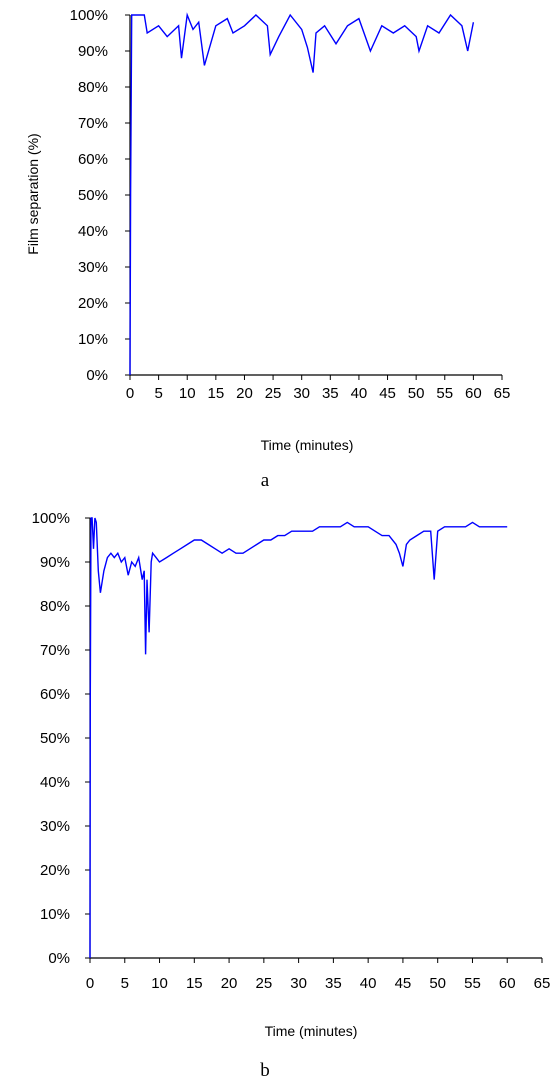 This screenshot has height=1090, width=558. Describe the element at coordinates (307, 445) in the screenshot. I see `x-axis-label-a: Time (minutes)` at that location.